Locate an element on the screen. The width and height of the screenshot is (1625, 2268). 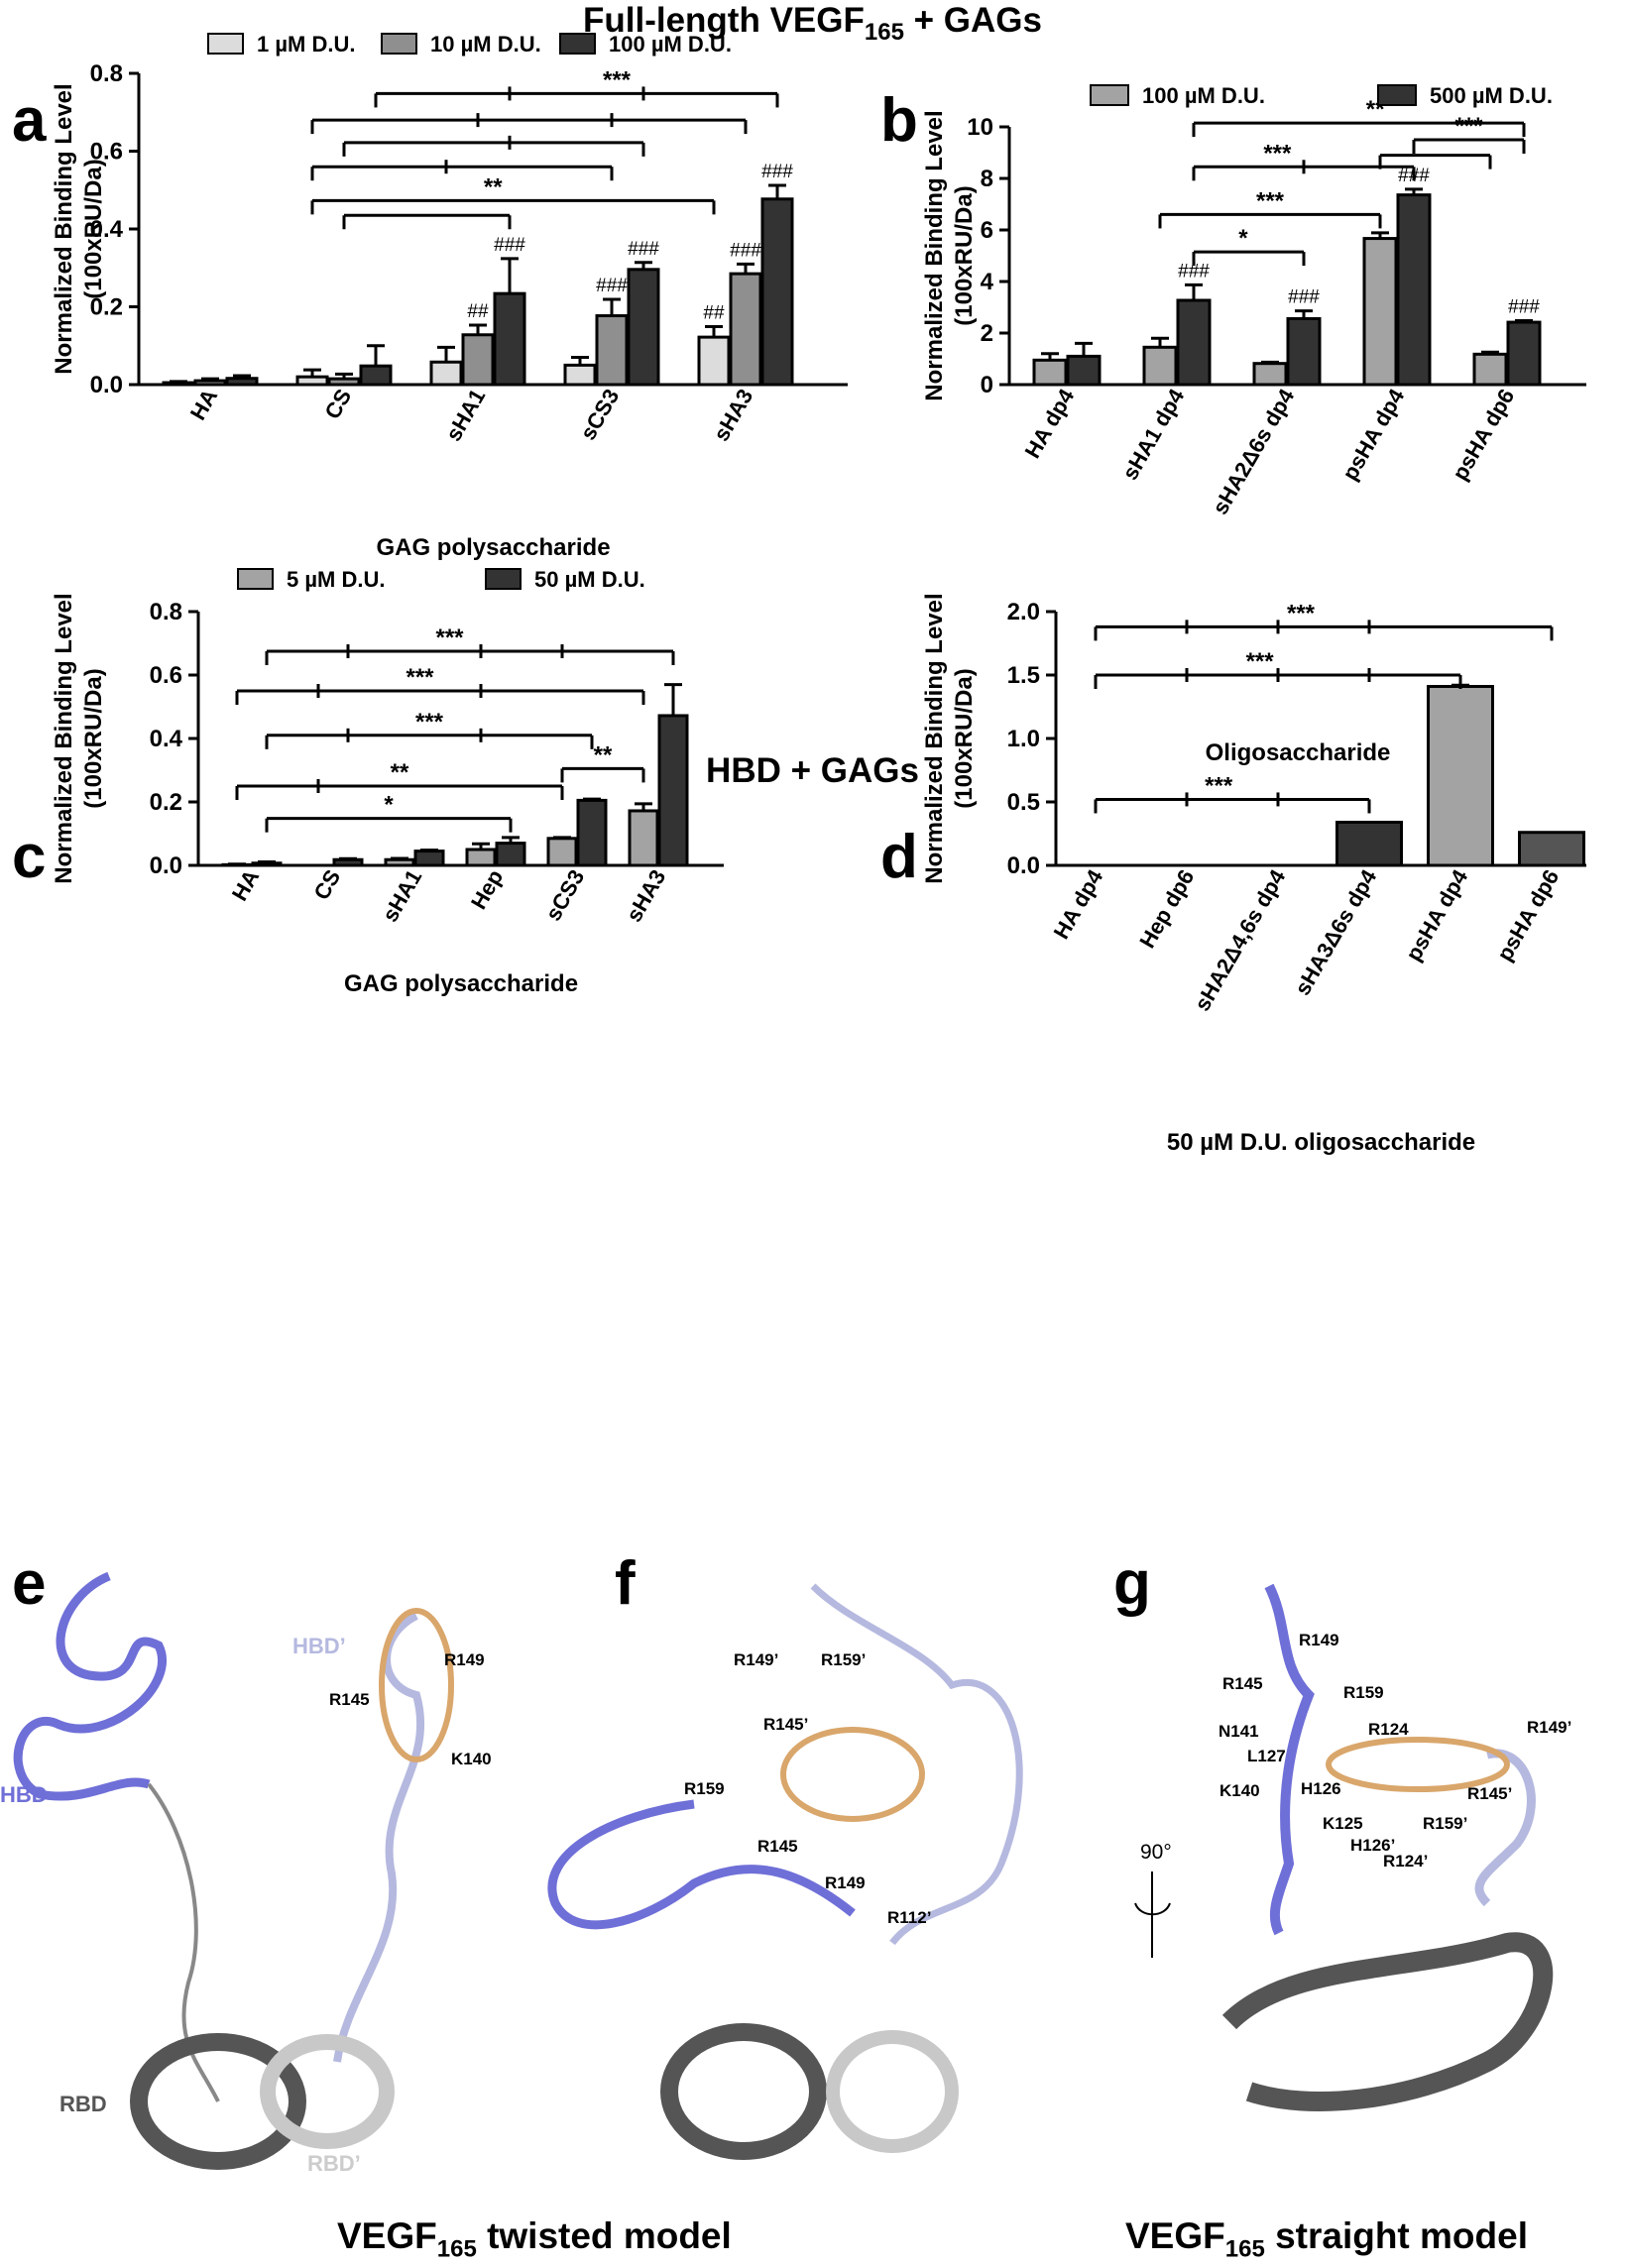
y-axis-label-c: Normalized Binding Level is located at coordinates (64, 738).